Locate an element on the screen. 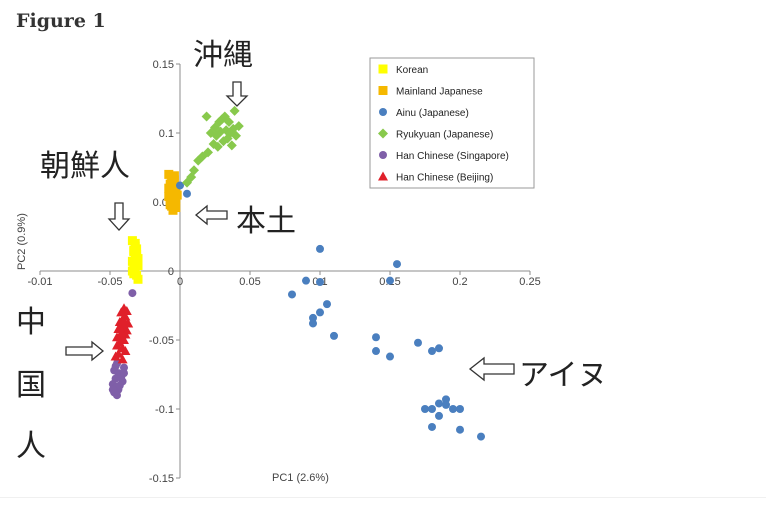 The image size is (766, 511). okinawa-label: 沖縄 is located at coordinates (223, 55).